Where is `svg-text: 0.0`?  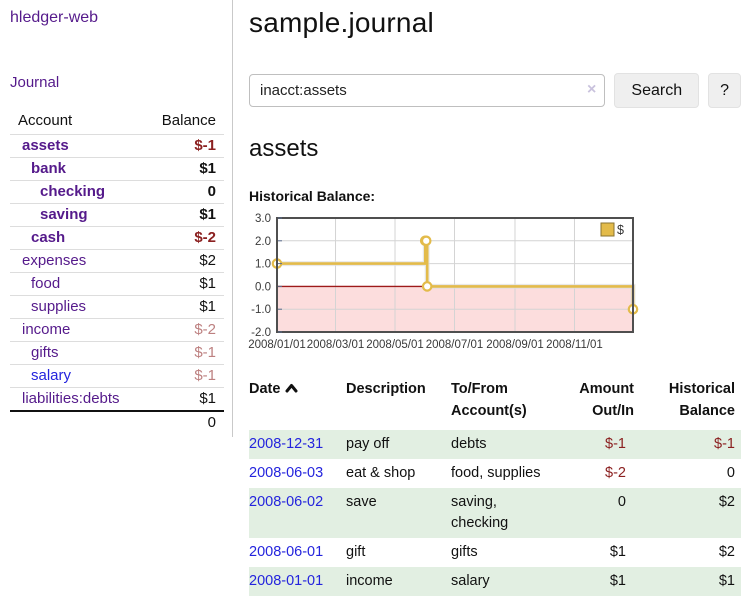
svg-text: 0.0 is located at coordinates (263, 287).